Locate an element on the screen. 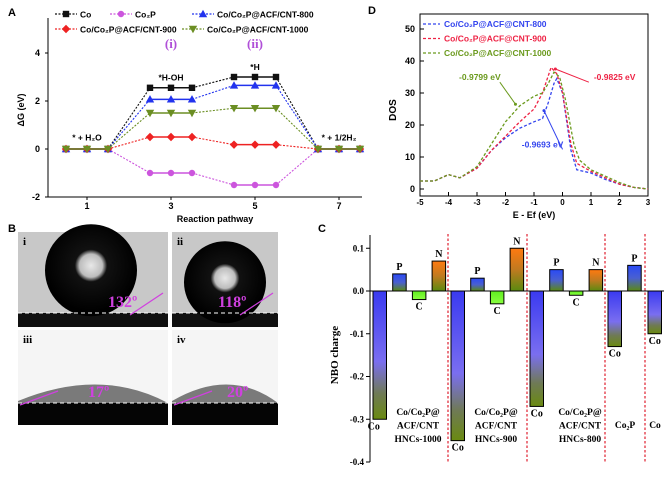 Image resolution: width=669 pixels, height=480 pixels. panel-label-b: B is located at coordinates (12, 229).